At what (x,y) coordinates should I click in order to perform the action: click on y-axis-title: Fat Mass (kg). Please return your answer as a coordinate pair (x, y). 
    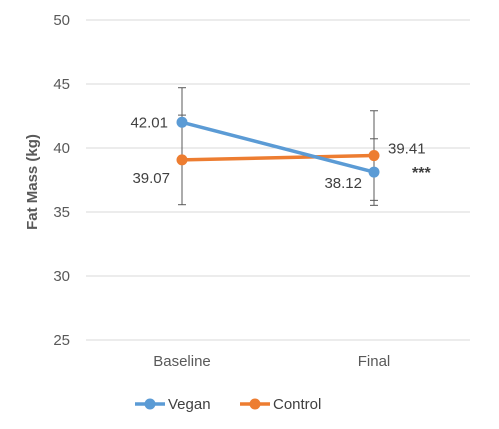
    Looking at the image, I should click on (32, 182).